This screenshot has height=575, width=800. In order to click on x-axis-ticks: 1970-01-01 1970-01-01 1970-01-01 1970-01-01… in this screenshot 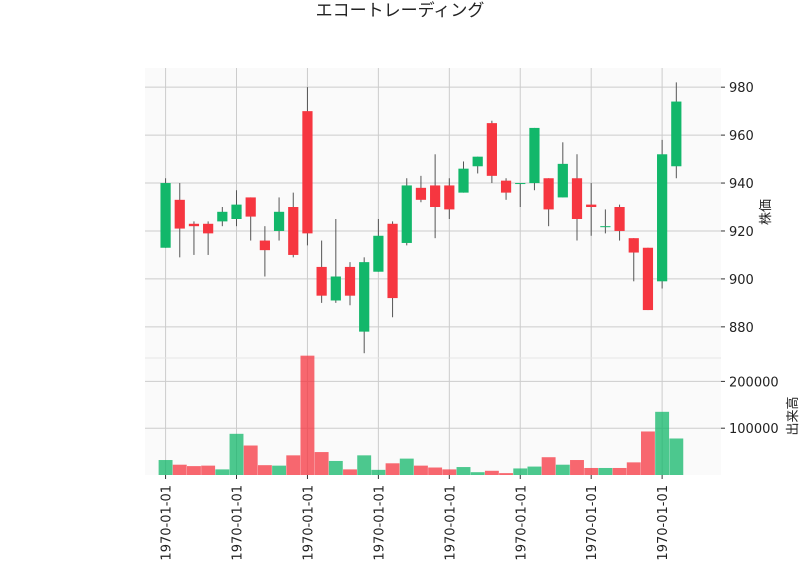, I will do `click(415, 518)`.